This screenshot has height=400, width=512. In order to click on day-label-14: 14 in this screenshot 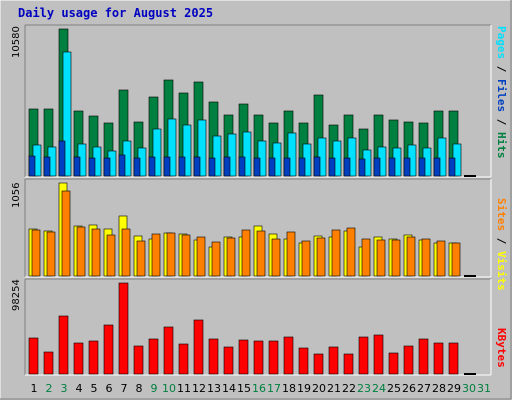, I will do `click(229, 388)`.